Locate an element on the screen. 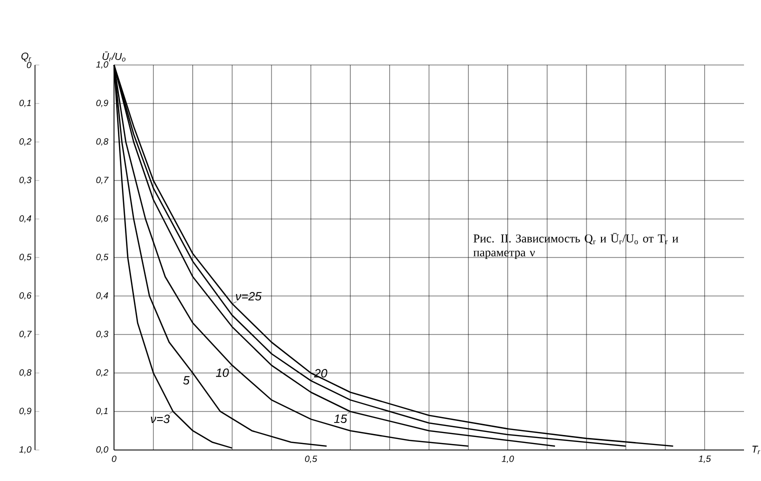 Image resolution: width=761 pixels, height=481 pixels. y-tick-label: 0,7 is located at coordinates (102, 180).